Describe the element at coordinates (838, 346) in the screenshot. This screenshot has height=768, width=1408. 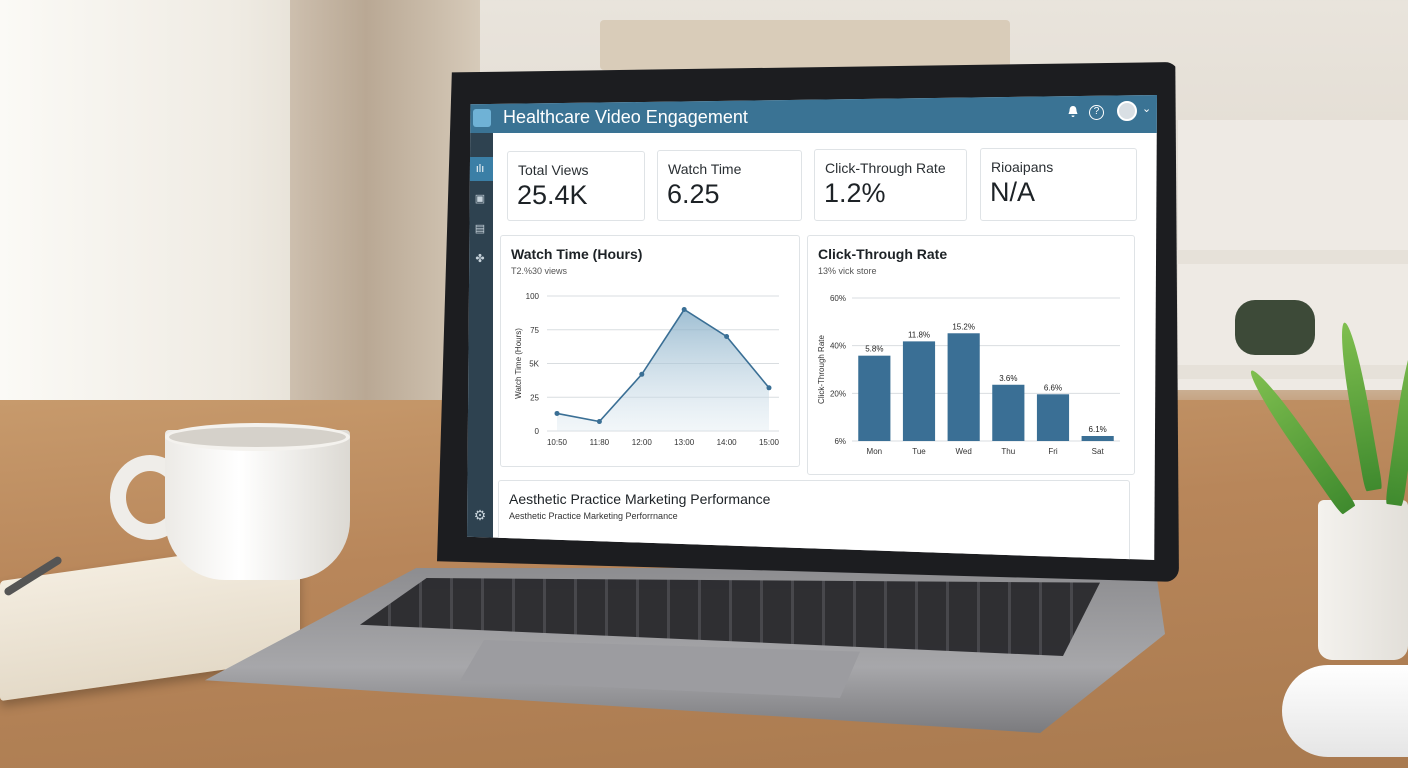
I see `y-tick-label: 40%` at that location.